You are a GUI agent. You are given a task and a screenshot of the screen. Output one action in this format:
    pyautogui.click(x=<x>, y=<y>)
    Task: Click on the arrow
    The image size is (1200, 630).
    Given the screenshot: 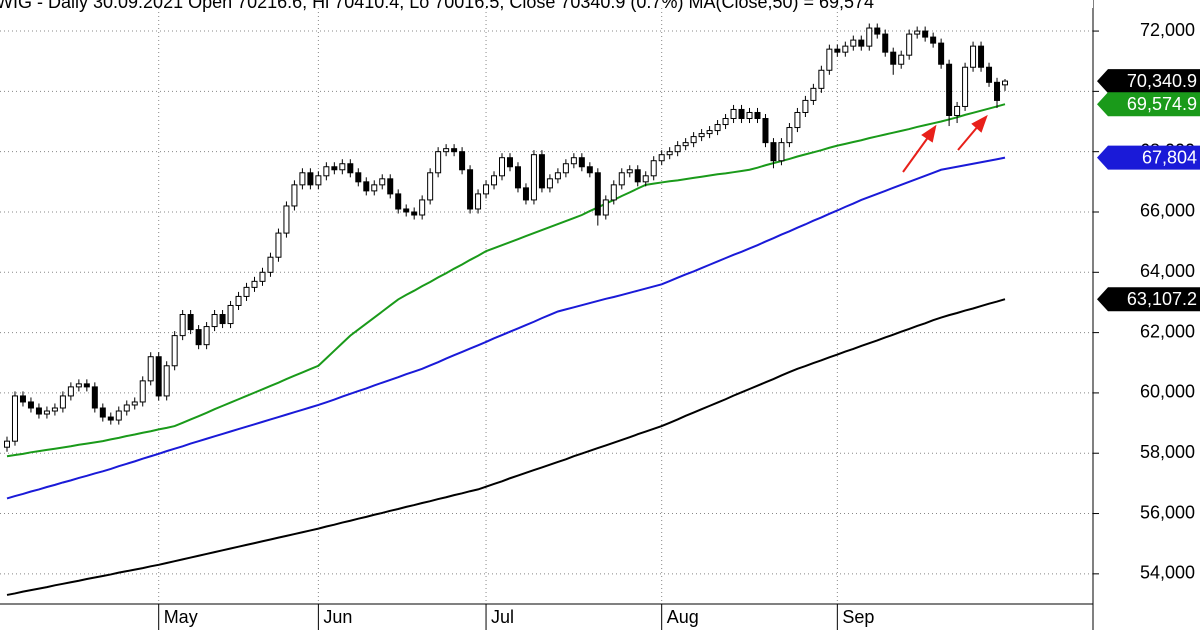 What is the action you would take?
    pyautogui.click(x=968, y=137)
    